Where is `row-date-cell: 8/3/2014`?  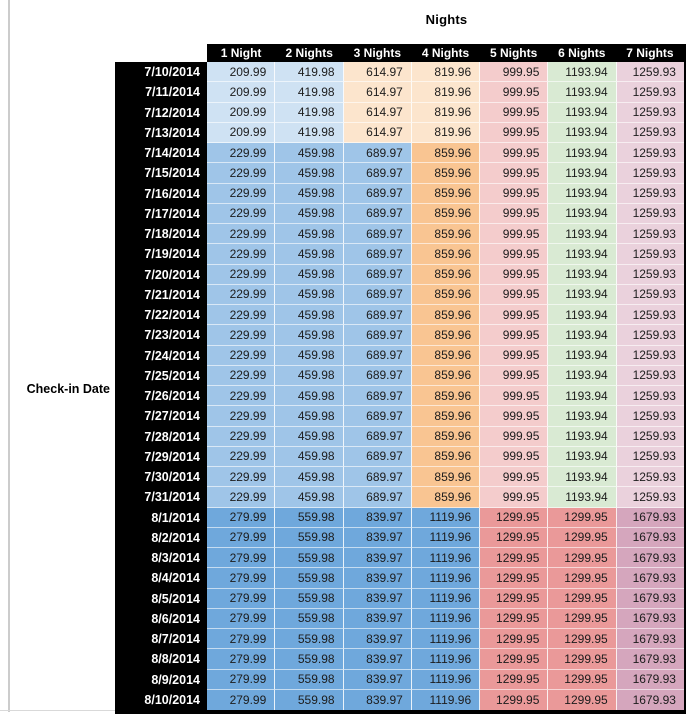 row-date-cell: 8/3/2014 is located at coordinates (161, 558).